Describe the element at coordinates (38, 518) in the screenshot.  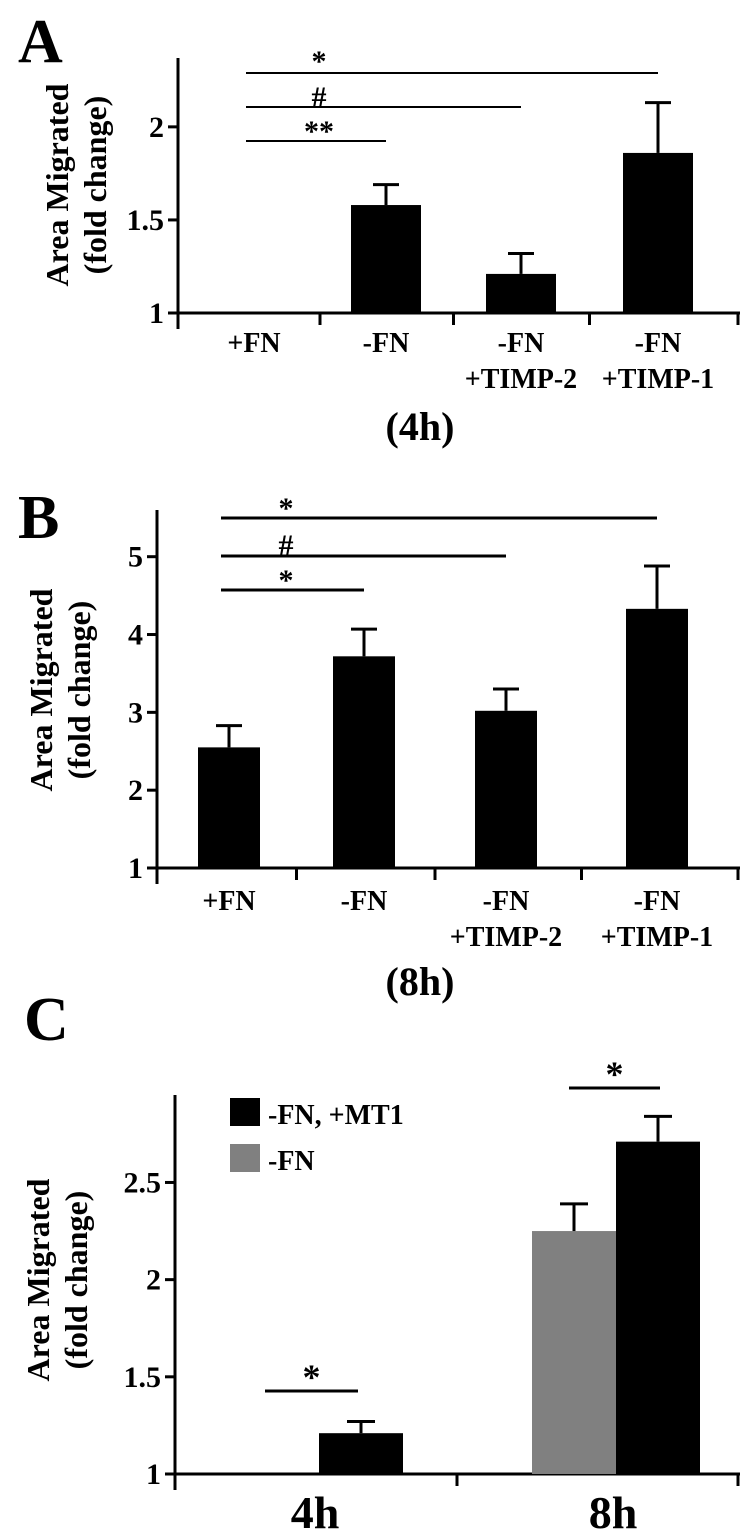
I see `panel-label-b: B` at that location.